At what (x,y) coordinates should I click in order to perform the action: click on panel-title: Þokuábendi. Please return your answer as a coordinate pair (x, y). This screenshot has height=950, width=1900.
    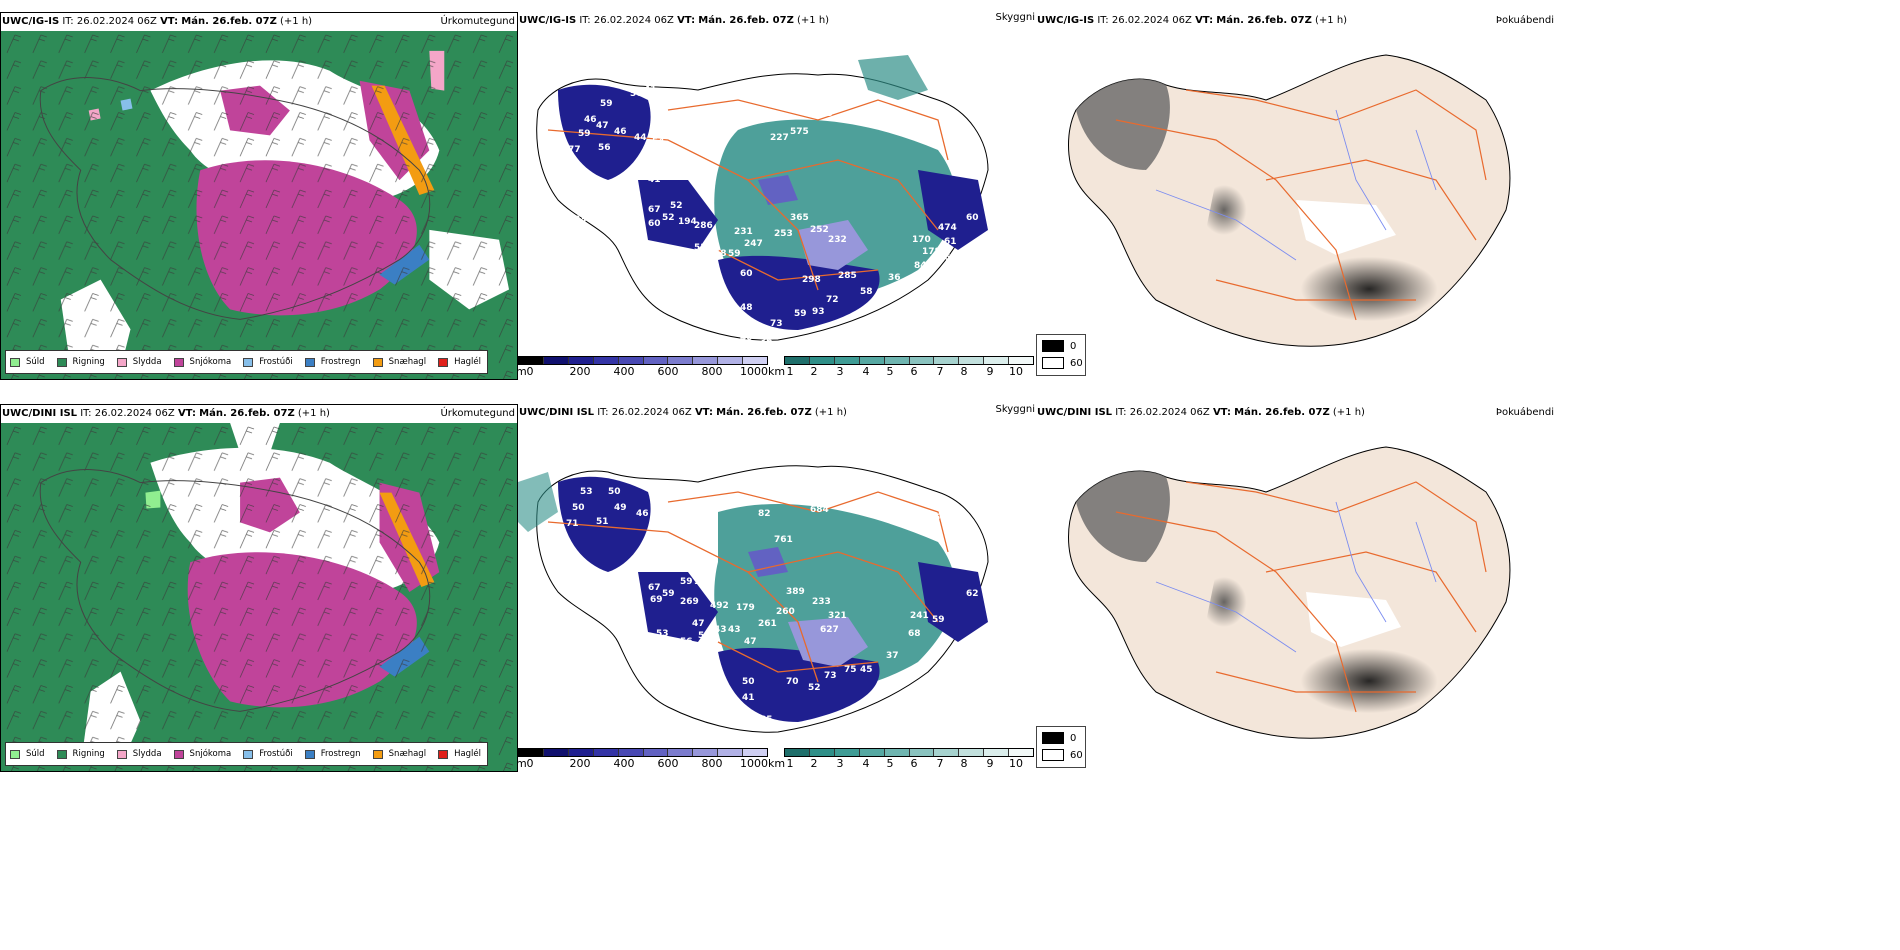
    Looking at the image, I should click on (1524, 20).